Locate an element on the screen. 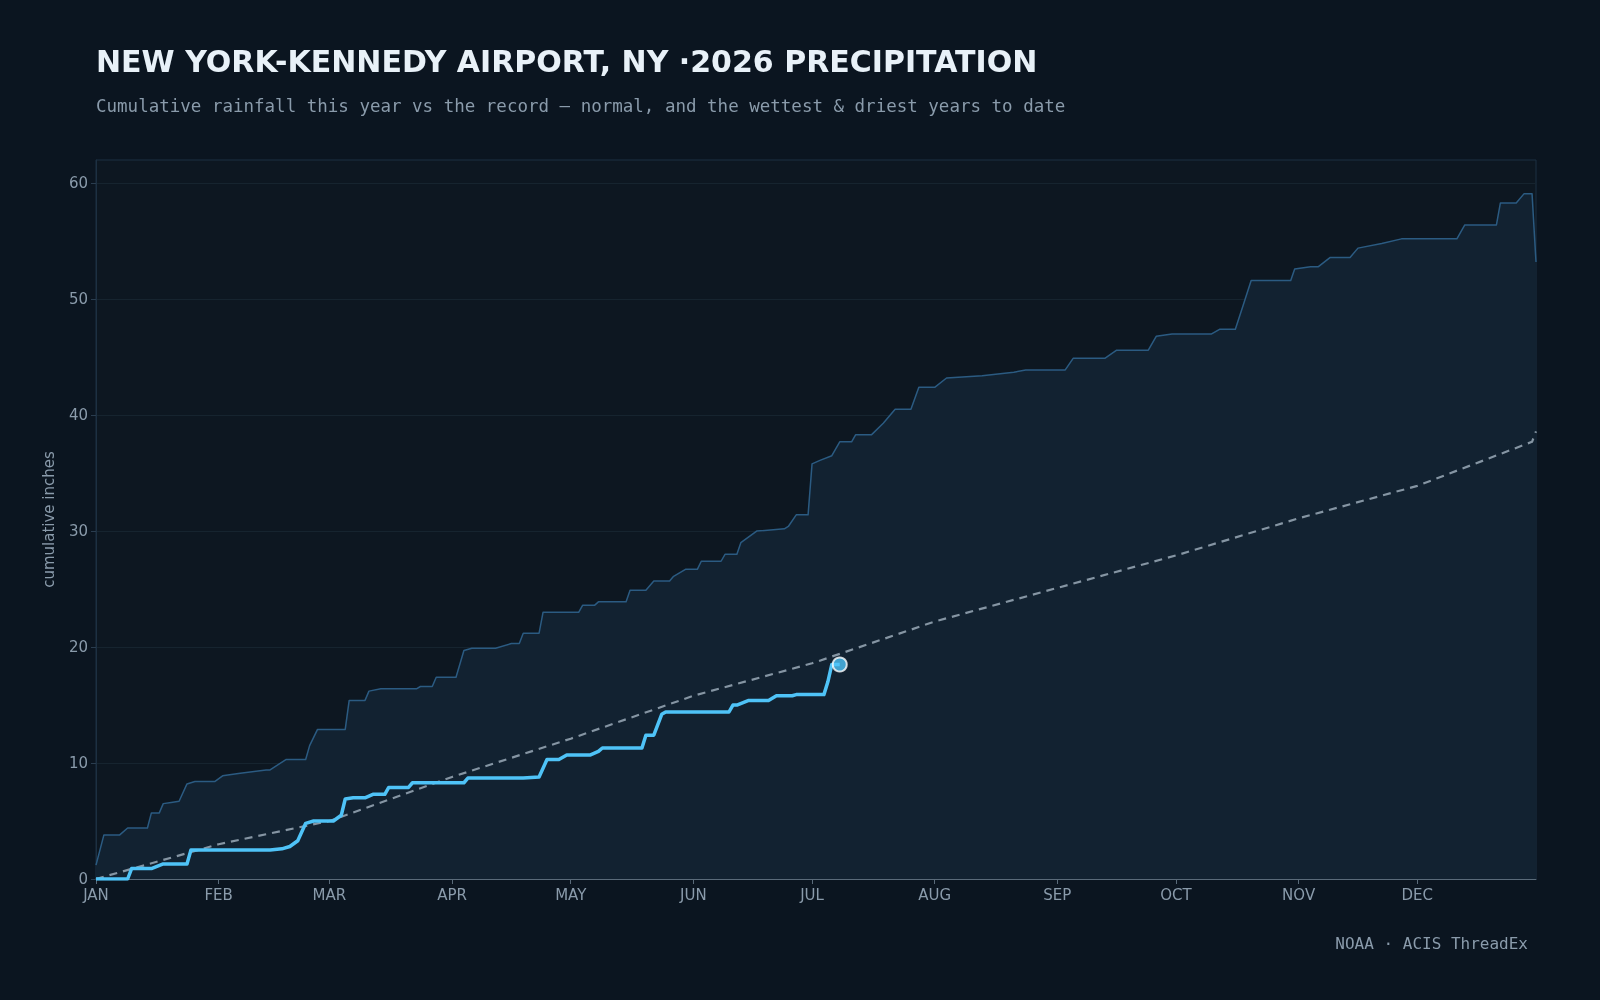  x-tick-label: JUN is located at coordinates (693, 894).